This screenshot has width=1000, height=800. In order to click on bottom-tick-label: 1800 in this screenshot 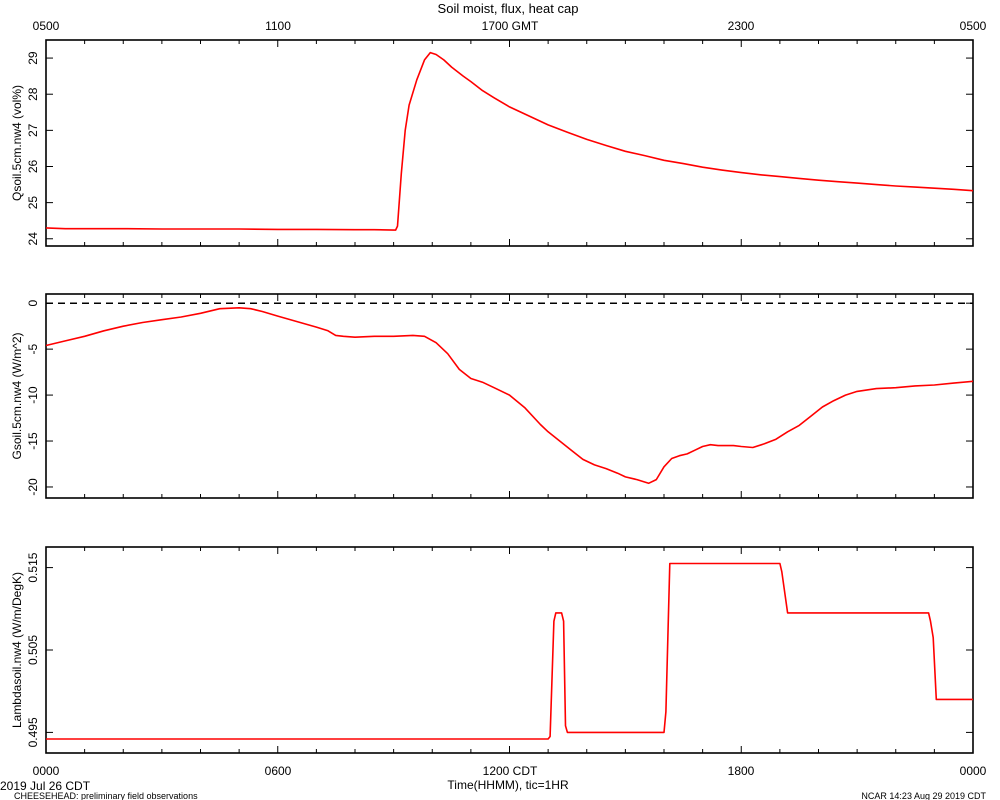, I will do `click(741, 771)`.